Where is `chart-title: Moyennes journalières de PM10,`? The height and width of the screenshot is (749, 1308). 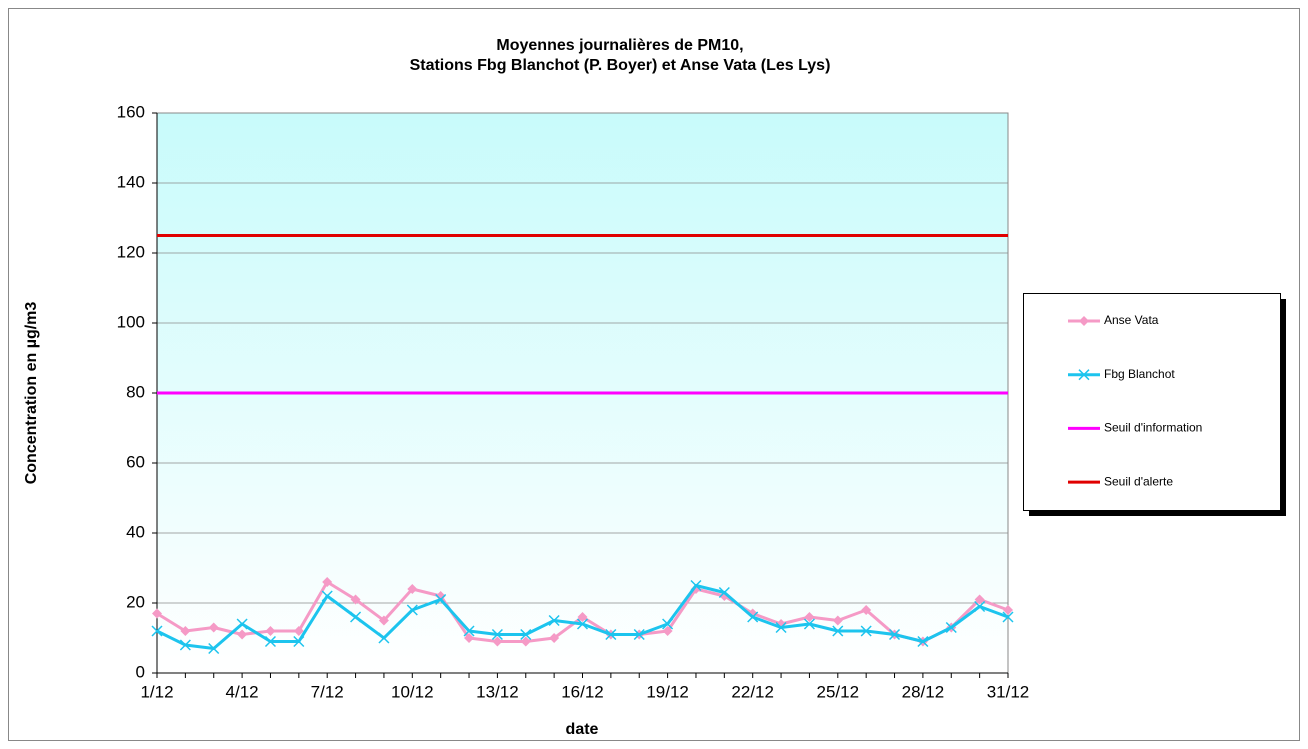
chart-title: Moyennes journalières de PM10, is located at coordinates (619, 45).